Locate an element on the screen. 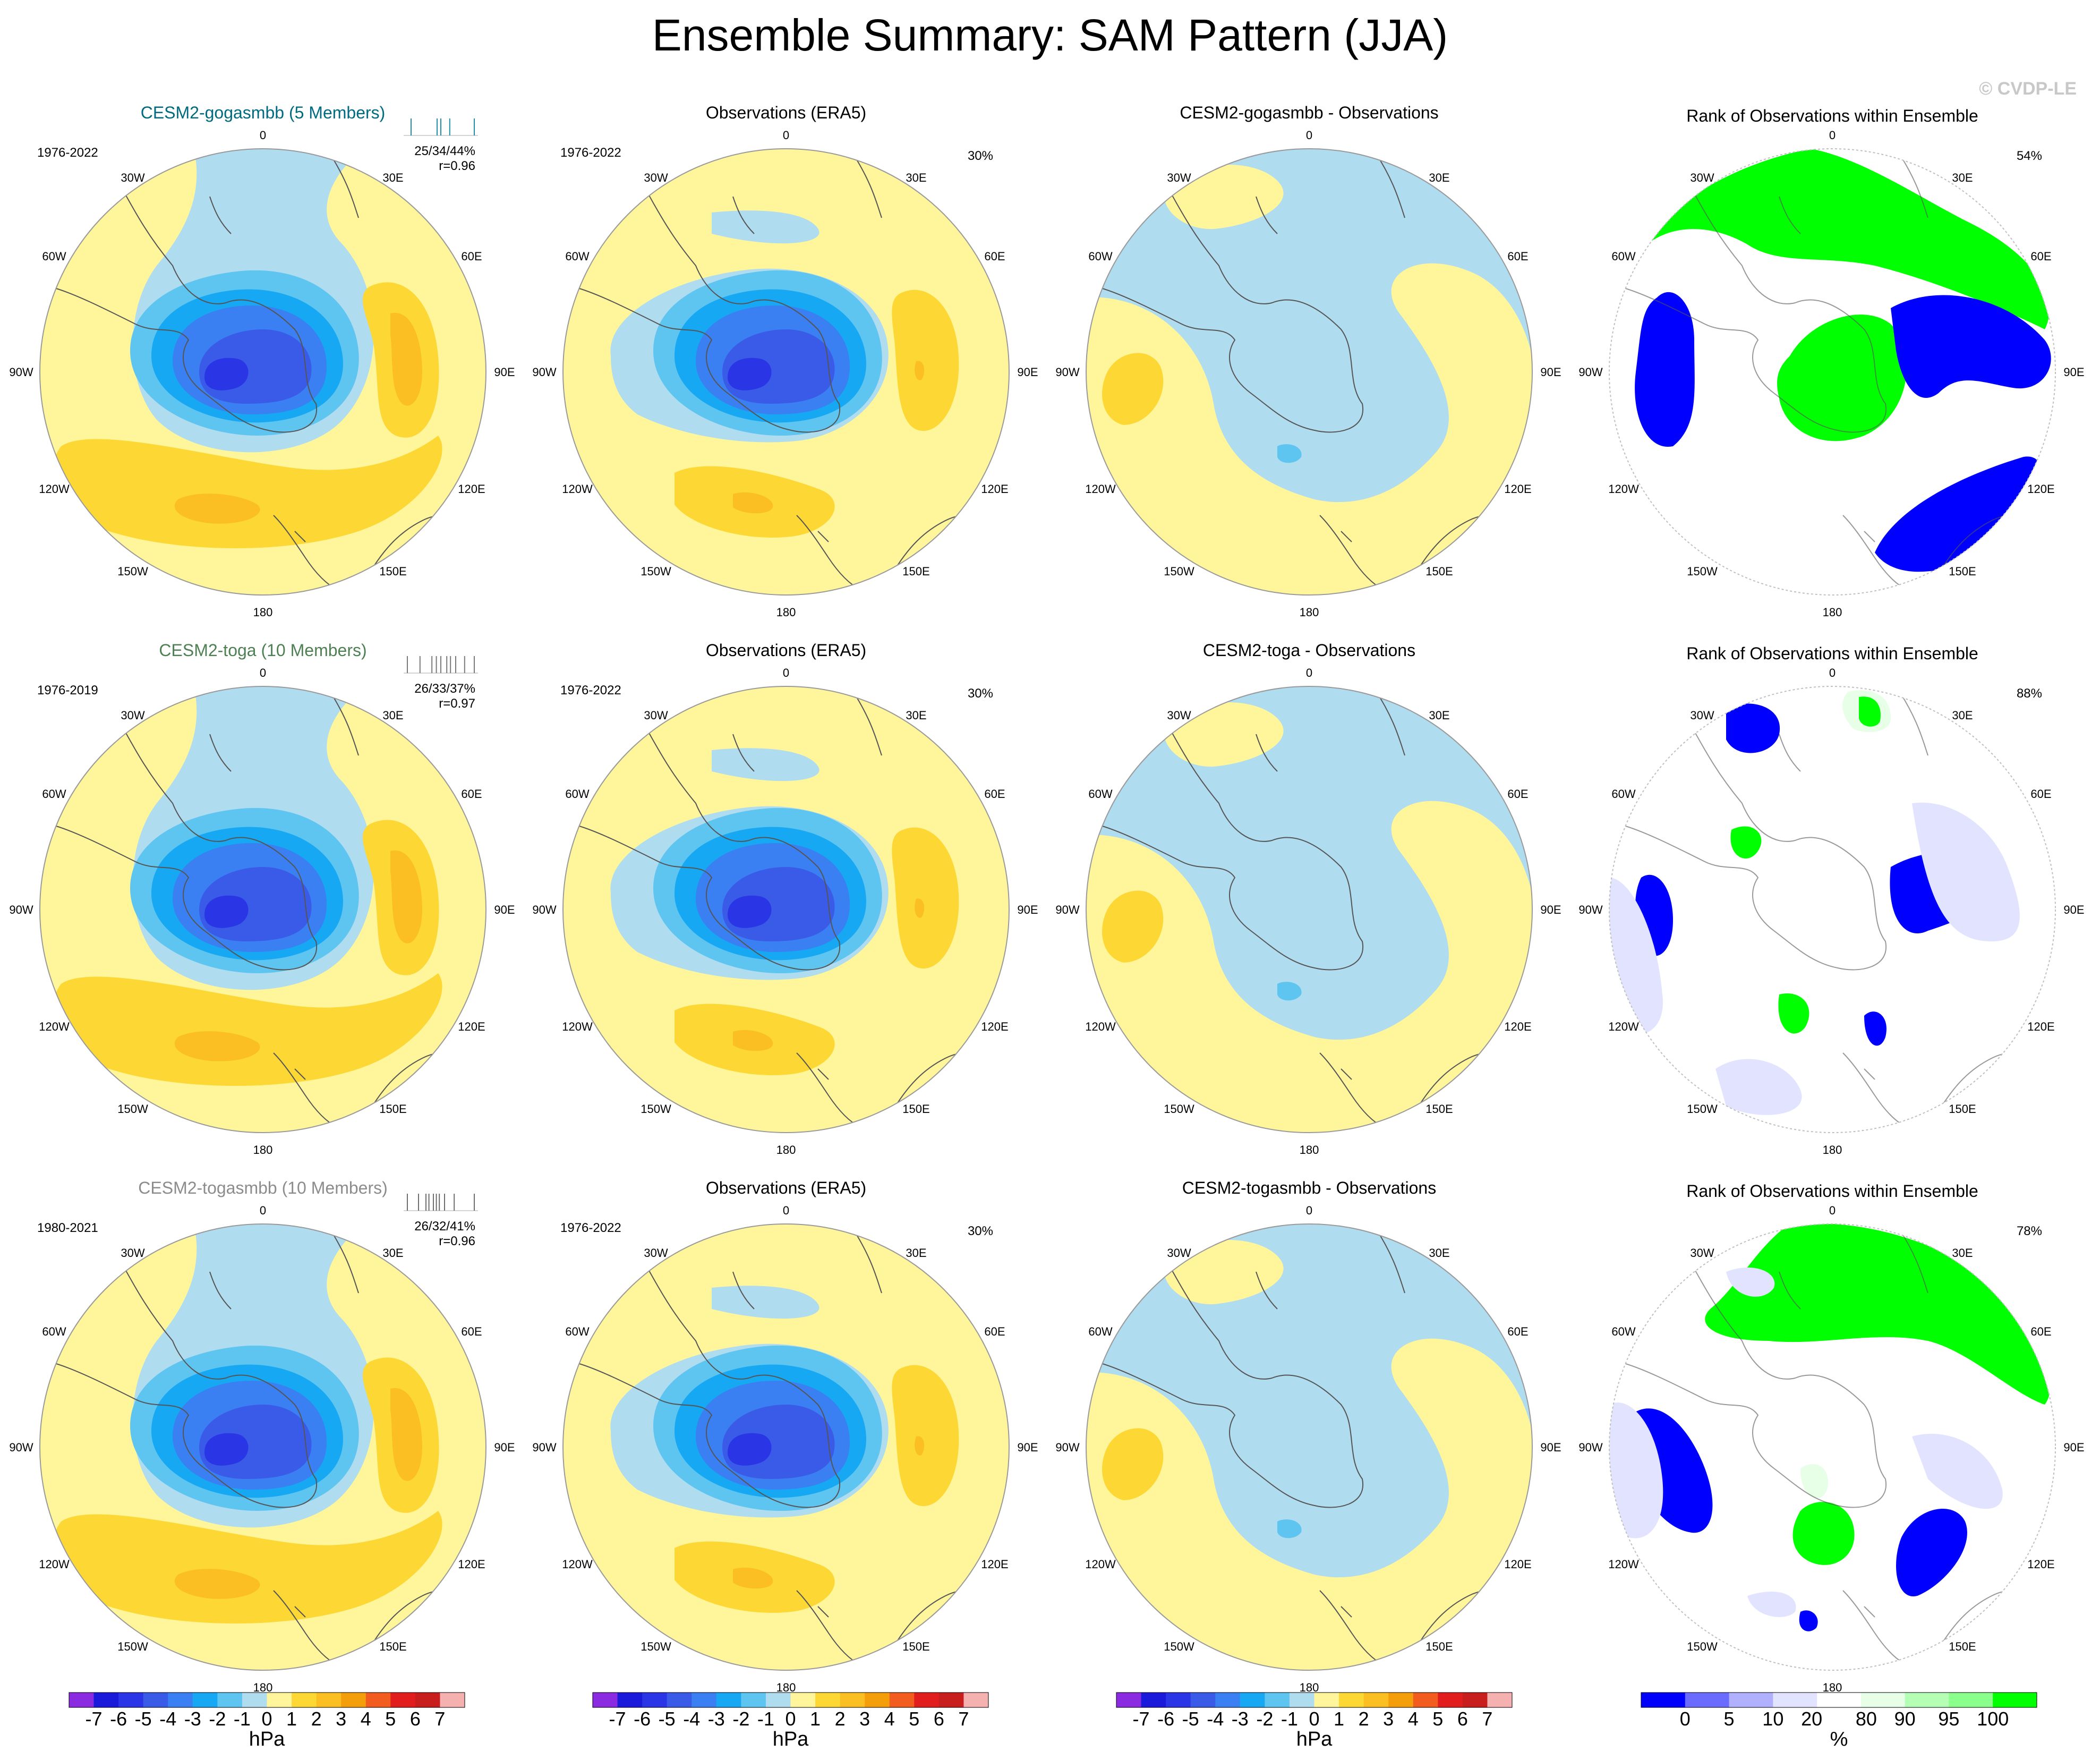 Image resolution: width=2100 pixels, height=1760 pixels. colorbar-tick-label: 1 is located at coordinates (291, 1719).